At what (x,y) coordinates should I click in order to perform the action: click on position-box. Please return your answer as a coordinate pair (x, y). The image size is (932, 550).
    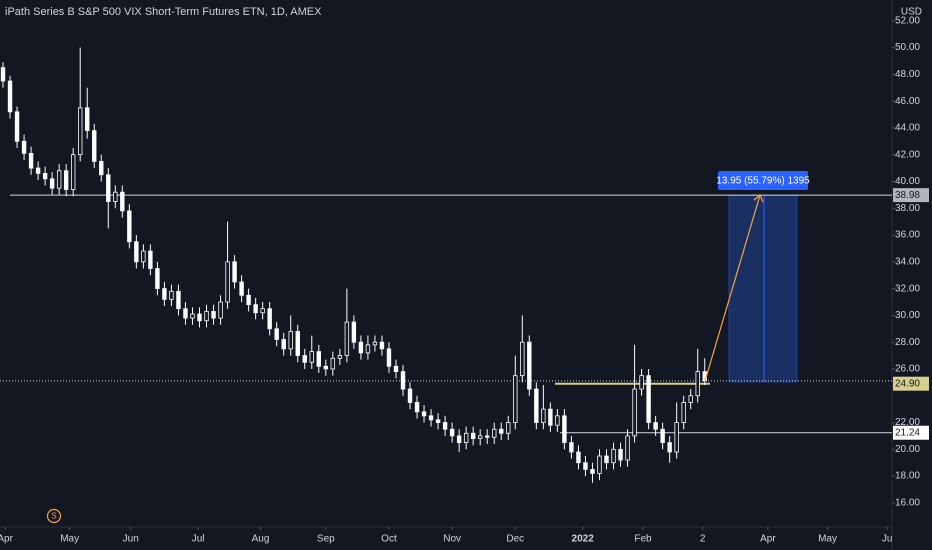
    Looking at the image, I should click on (763, 288).